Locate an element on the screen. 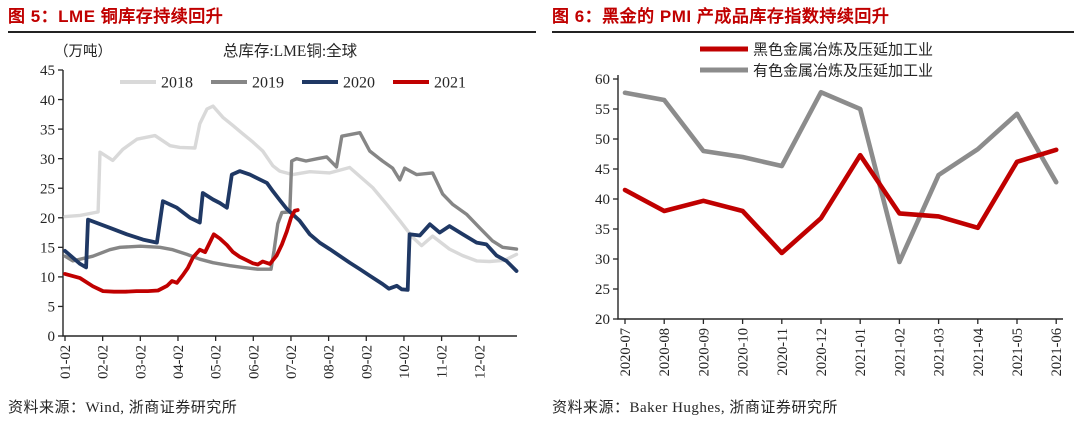  series-line-2020 is located at coordinates (291, 230).